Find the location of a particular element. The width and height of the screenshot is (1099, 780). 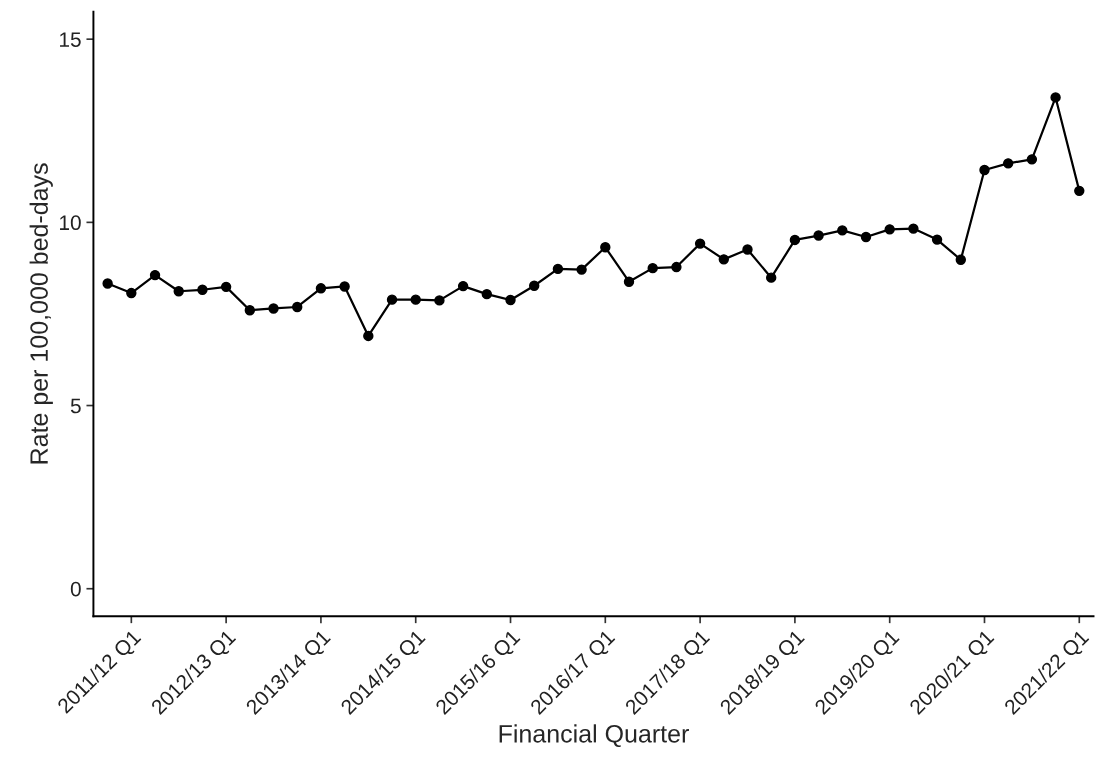

y-axis-title: Rate per 100,000 bed-days is located at coordinates (41, 313).